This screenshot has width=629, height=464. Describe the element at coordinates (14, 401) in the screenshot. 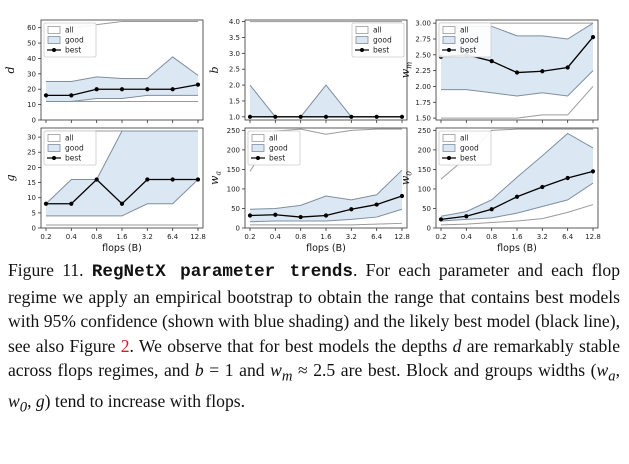

I see `caption-var-w0: w` at that location.